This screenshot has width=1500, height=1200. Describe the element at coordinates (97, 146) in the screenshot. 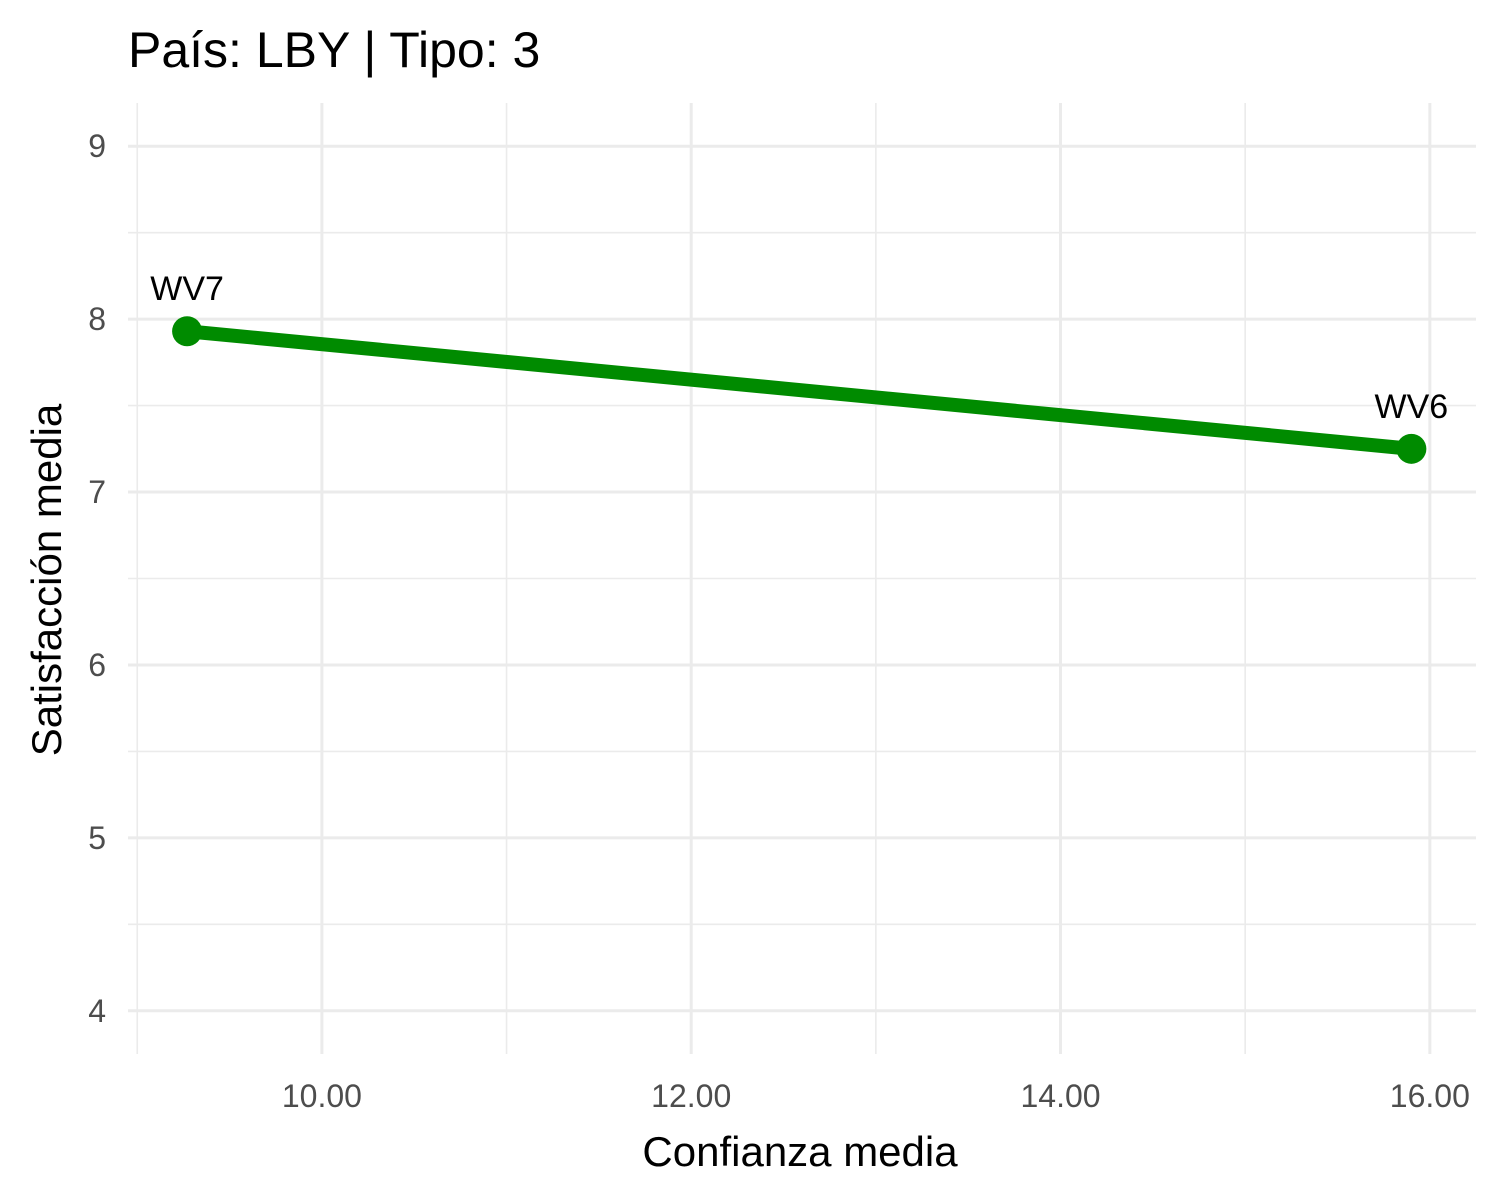

I see `y-tick-label: 9` at that location.